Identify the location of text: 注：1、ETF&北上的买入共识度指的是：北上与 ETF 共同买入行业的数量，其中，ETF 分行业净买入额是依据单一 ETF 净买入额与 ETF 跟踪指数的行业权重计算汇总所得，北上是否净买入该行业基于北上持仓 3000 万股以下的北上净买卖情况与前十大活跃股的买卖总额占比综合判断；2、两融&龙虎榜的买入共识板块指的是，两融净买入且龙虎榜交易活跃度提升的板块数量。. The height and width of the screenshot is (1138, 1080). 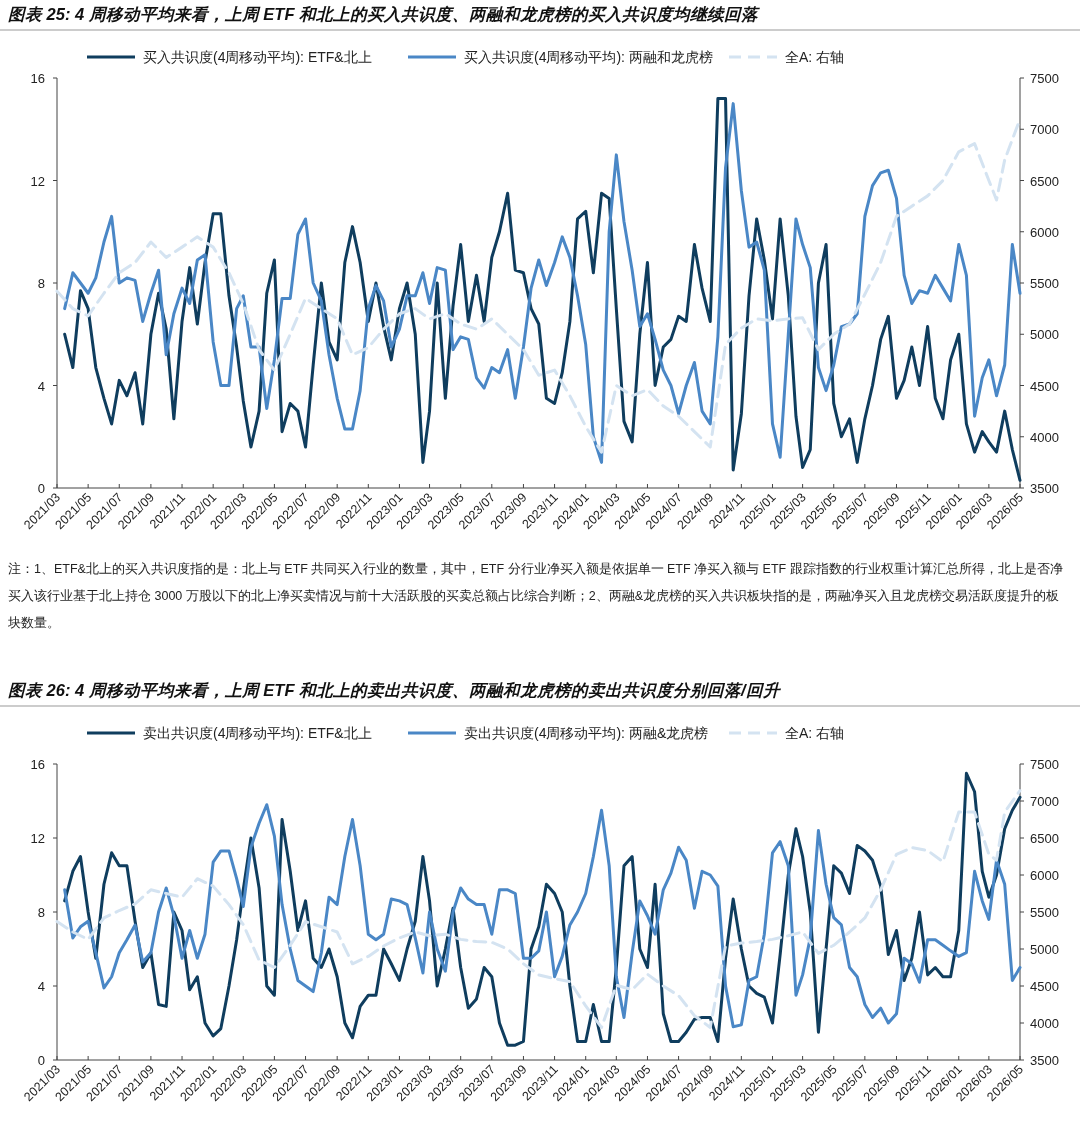
(536, 596).